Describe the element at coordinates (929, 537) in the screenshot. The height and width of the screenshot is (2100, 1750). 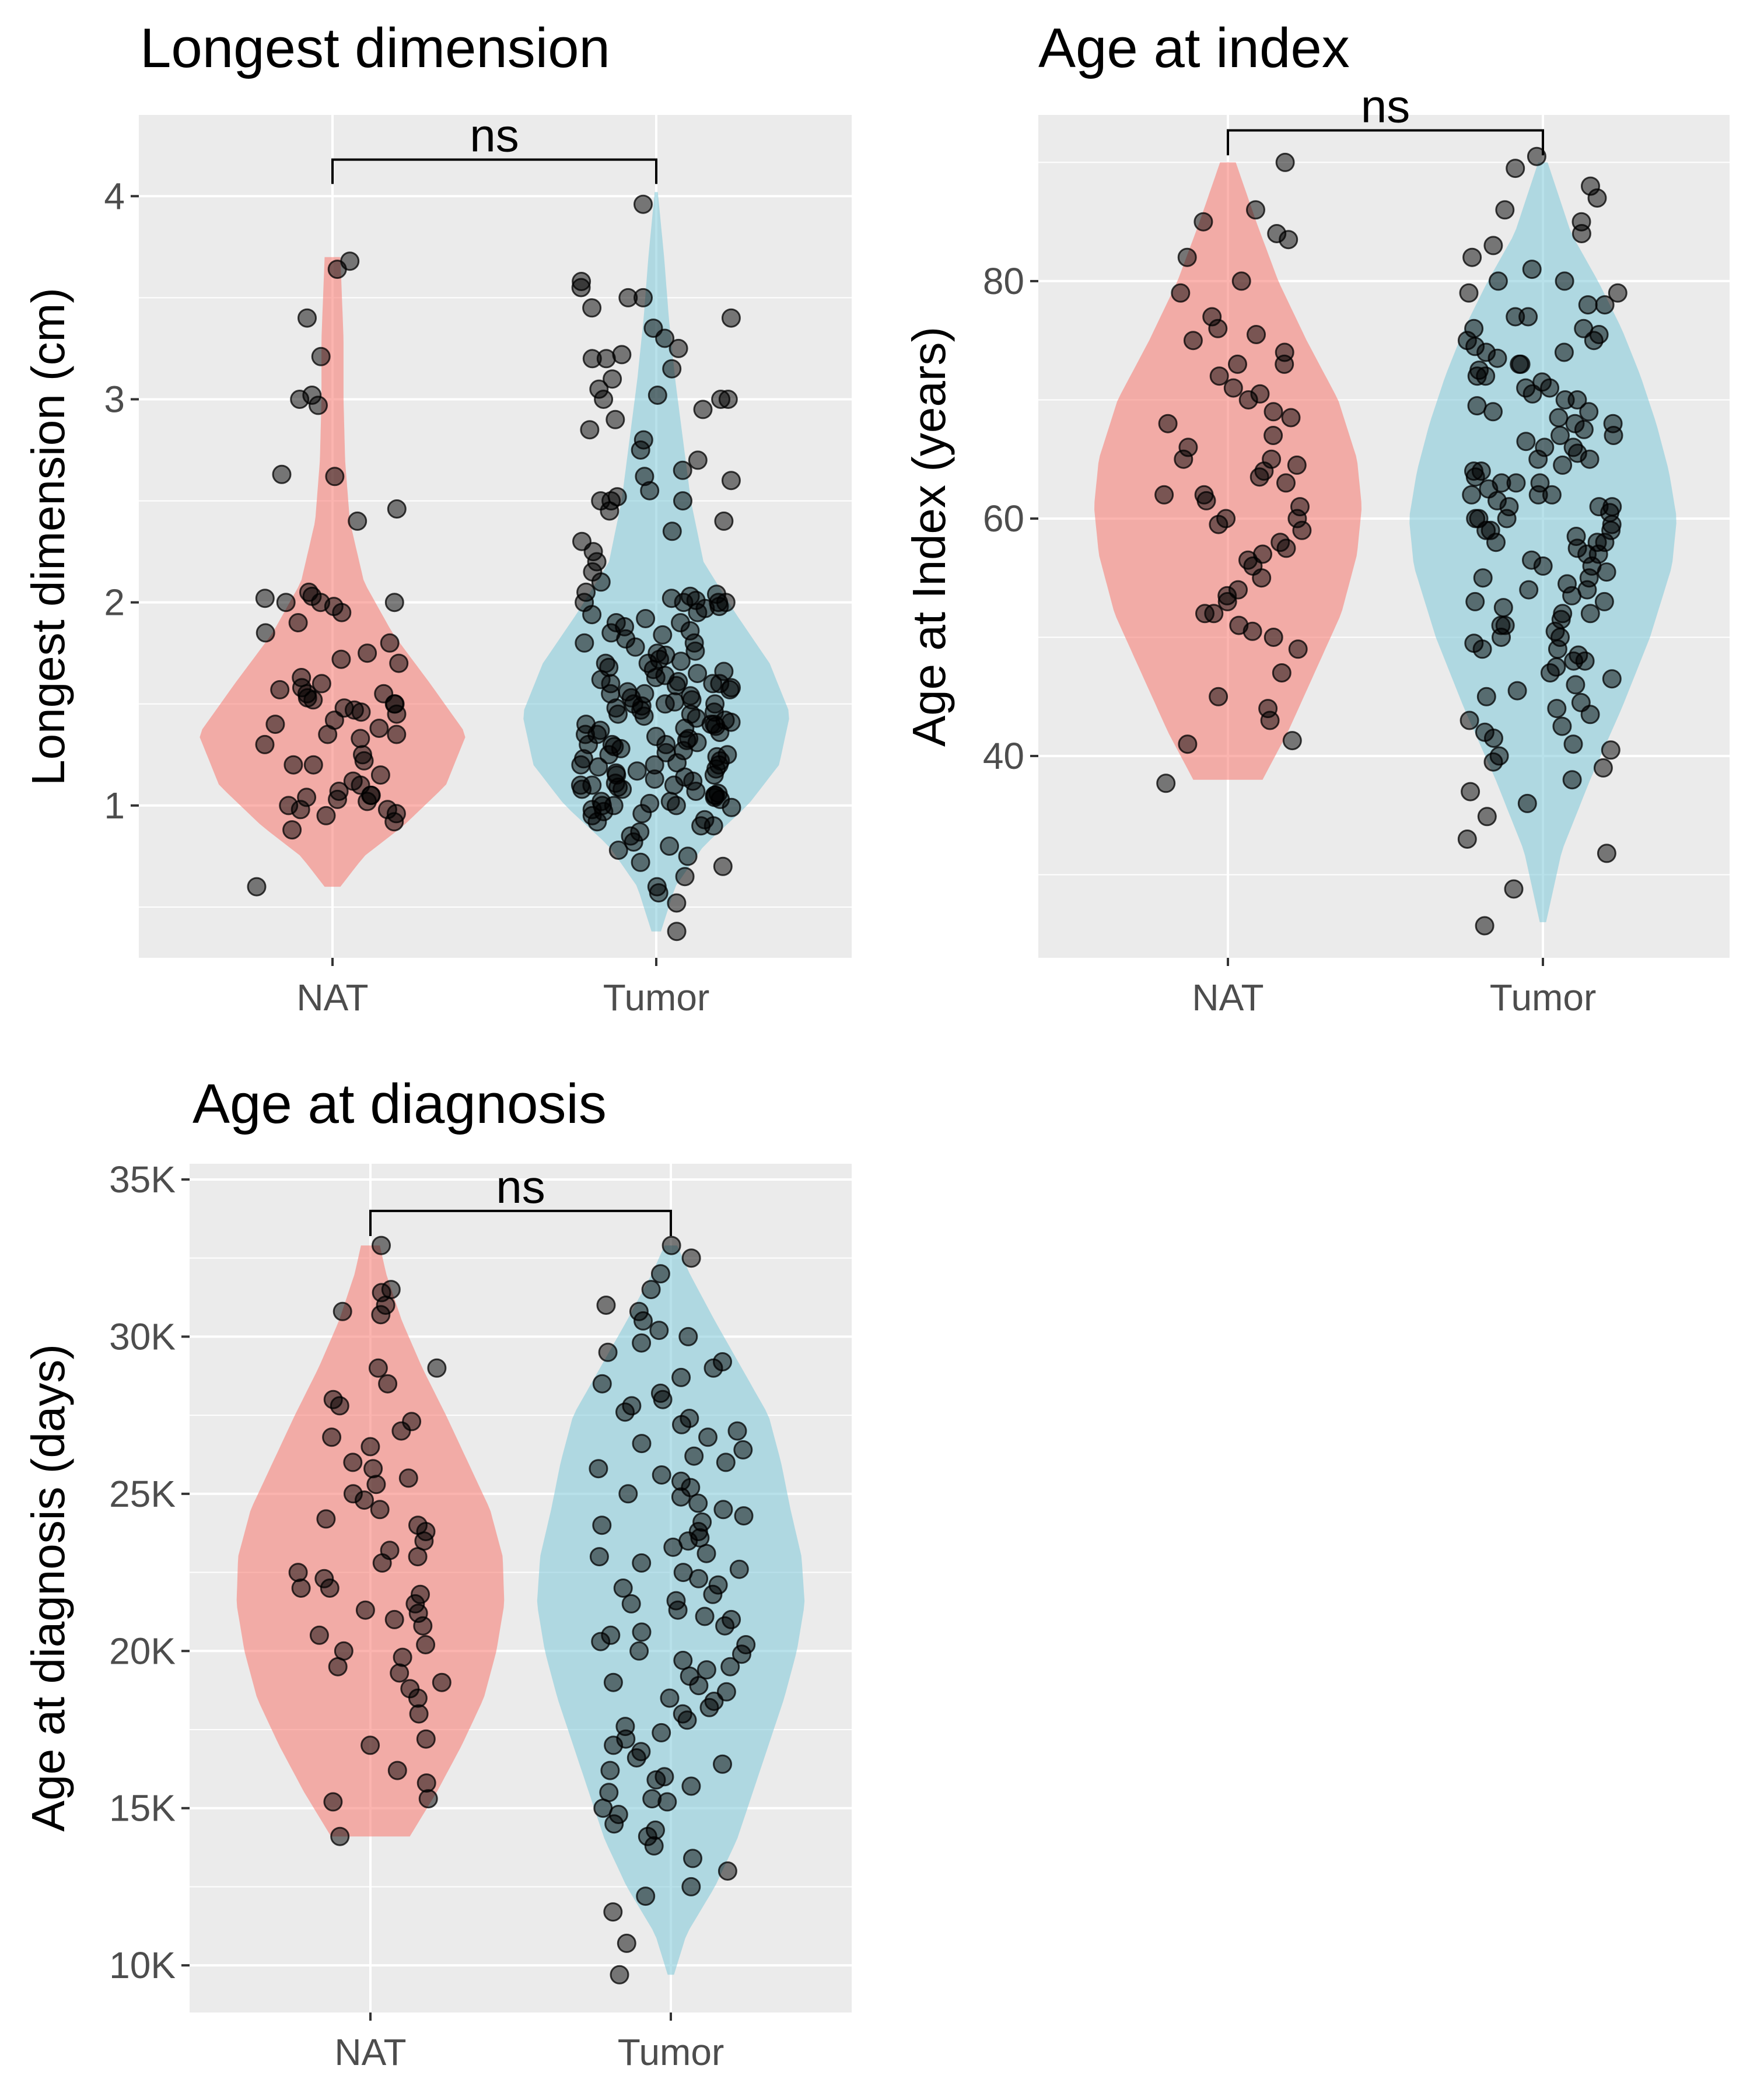
I see `y-axis-title: Age at Index (years)` at that location.